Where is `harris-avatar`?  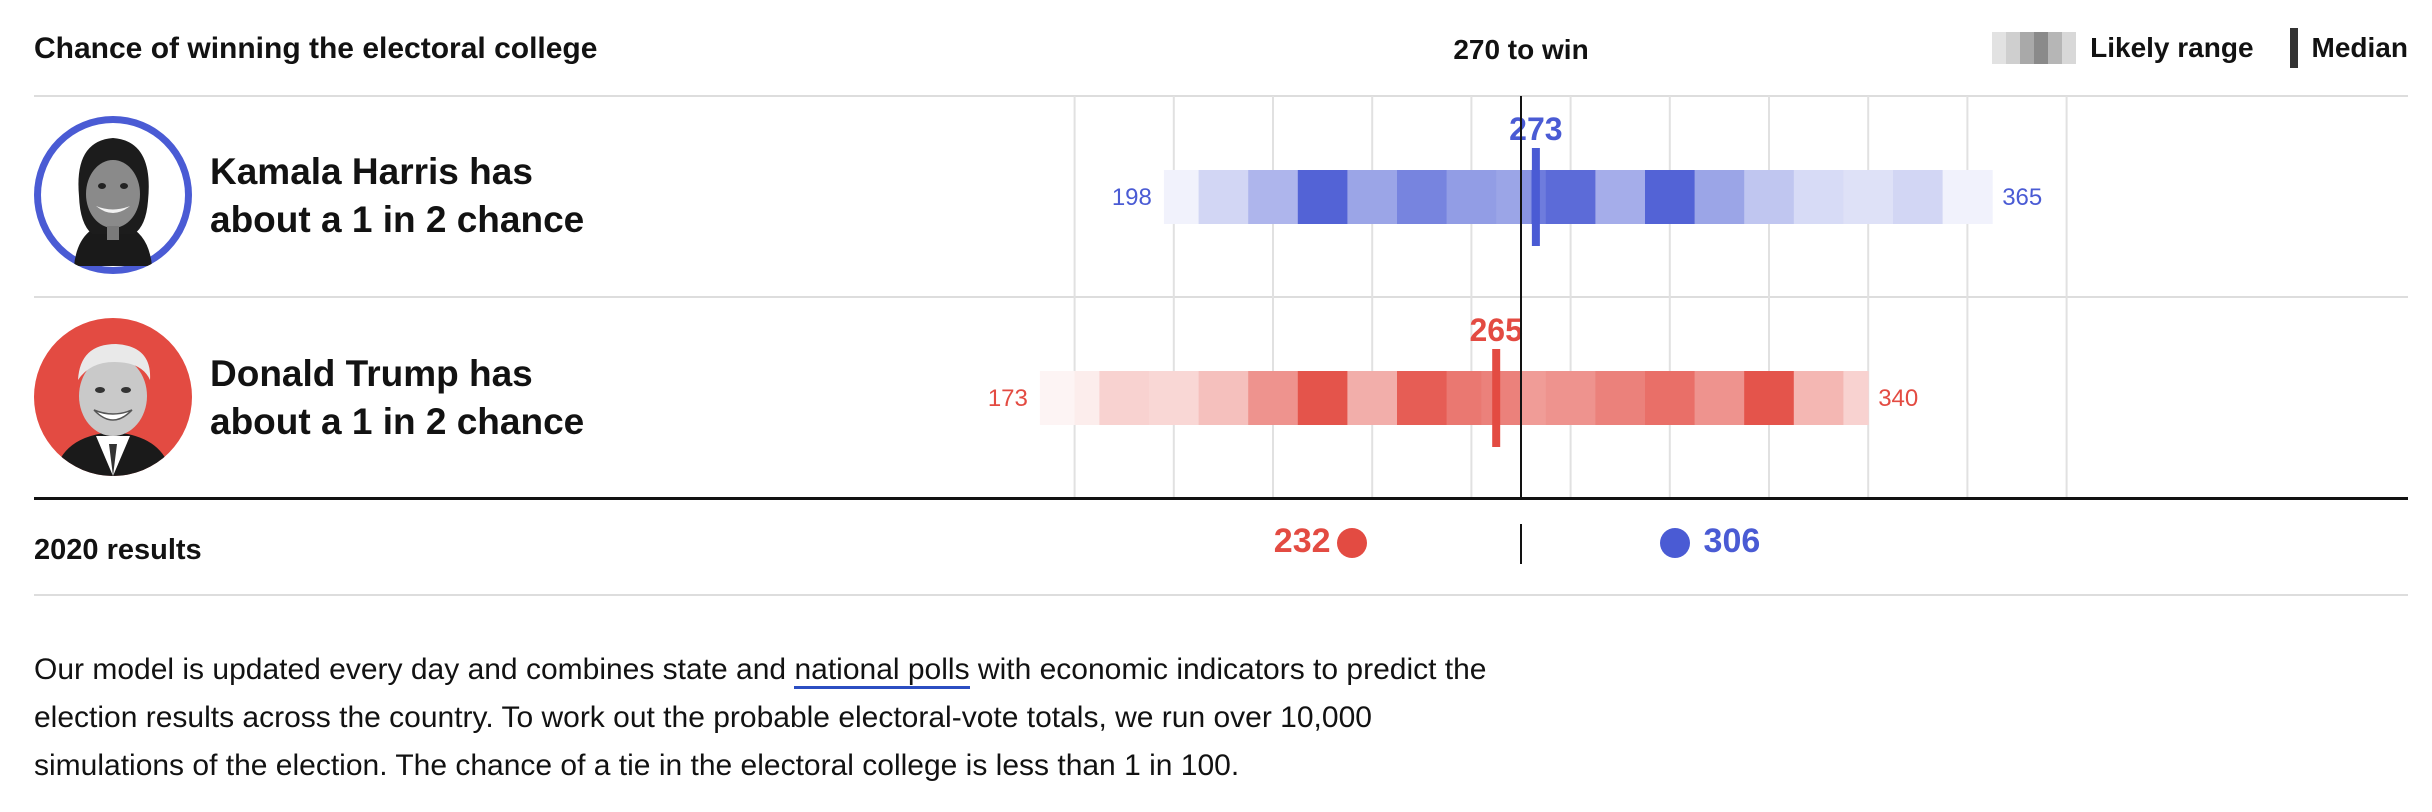 harris-avatar is located at coordinates (113, 195).